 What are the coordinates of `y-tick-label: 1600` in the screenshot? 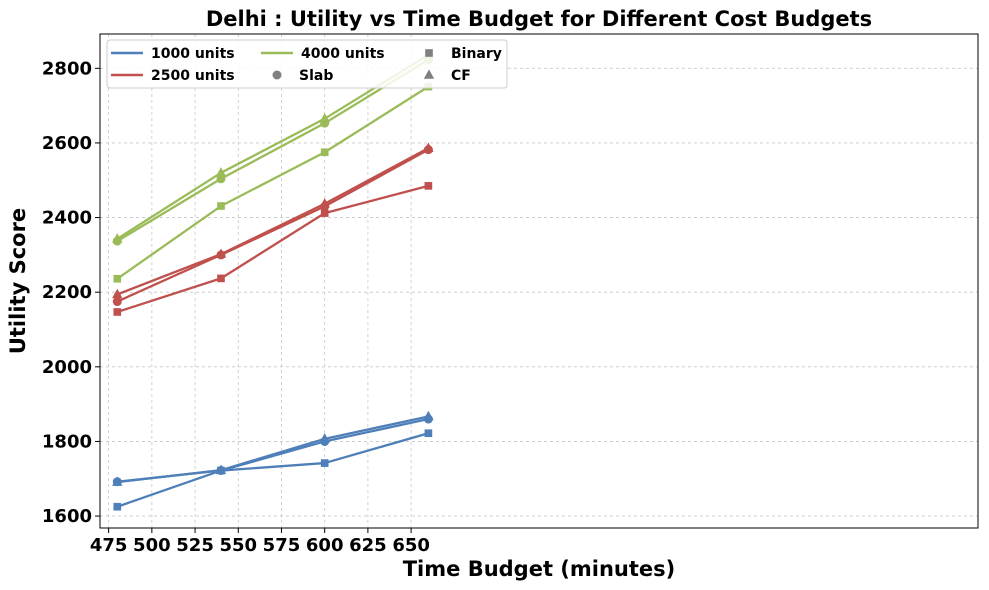 It's located at (67, 516).